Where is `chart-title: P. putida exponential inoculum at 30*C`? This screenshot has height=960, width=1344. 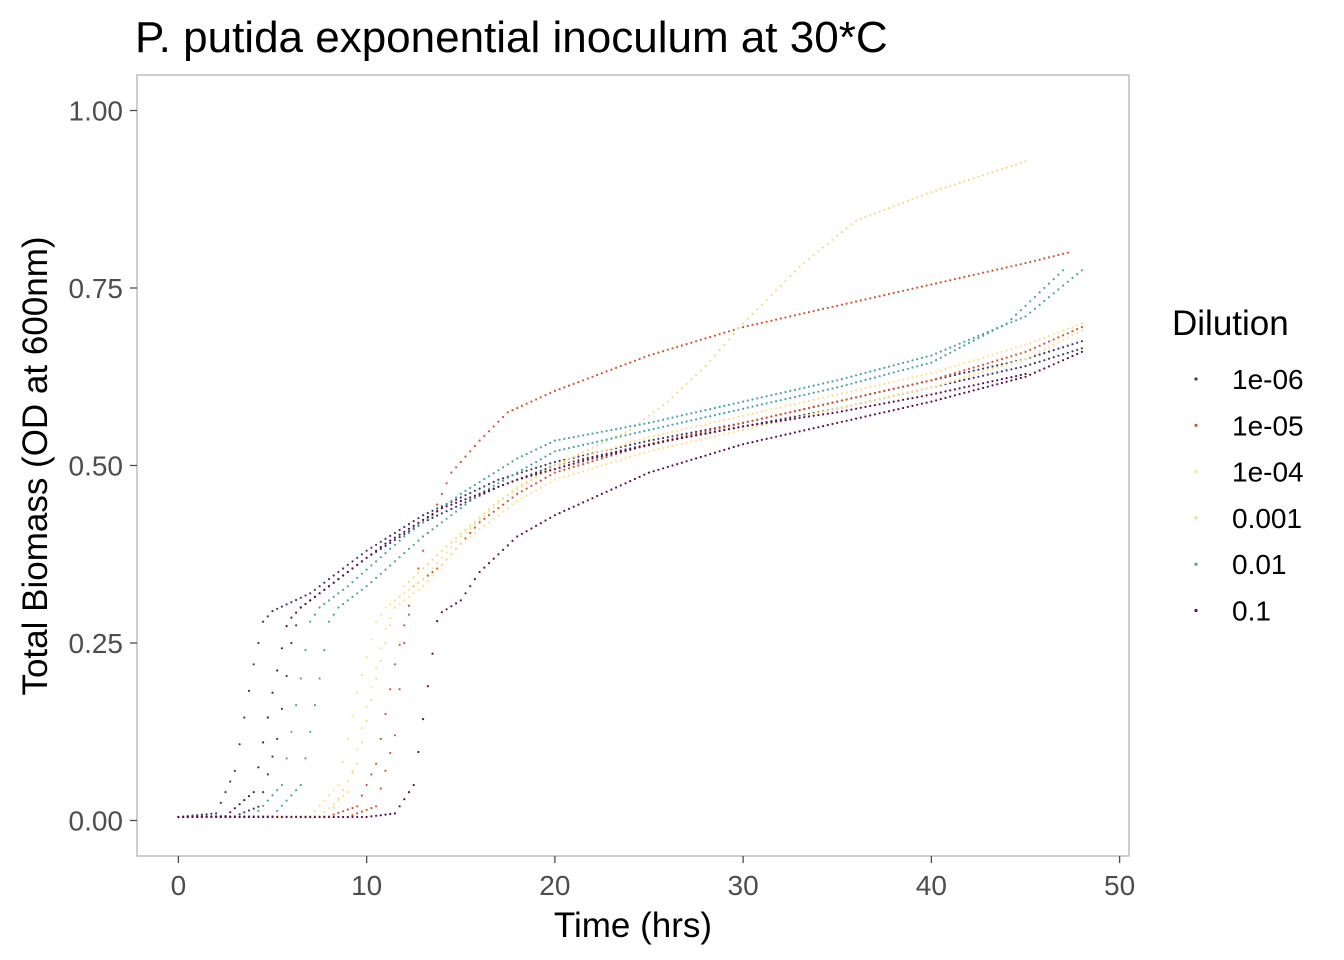 chart-title: P. putida exponential inoculum at 30*C is located at coordinates (511, 37).